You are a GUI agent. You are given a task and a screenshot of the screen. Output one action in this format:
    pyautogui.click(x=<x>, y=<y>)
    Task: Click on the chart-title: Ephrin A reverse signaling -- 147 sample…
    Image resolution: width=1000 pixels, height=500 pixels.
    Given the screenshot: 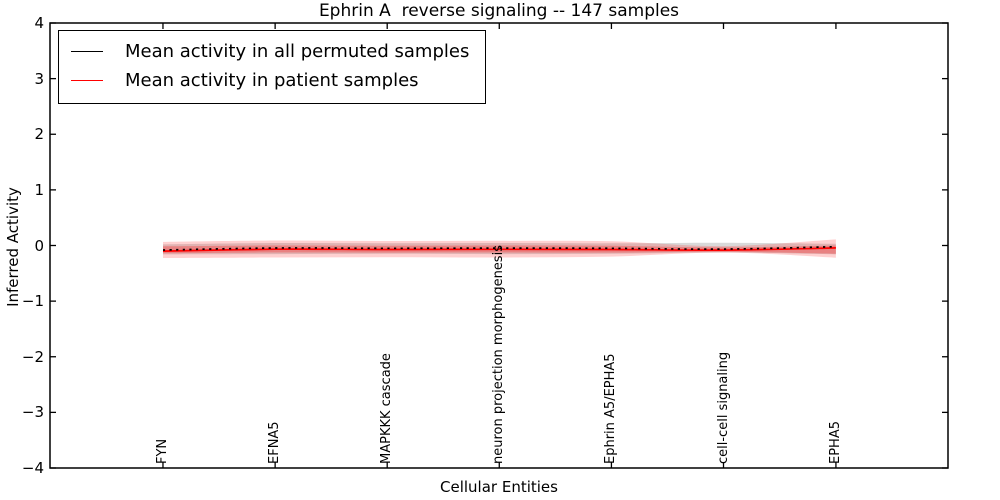 What is the action you would take?
    pyautogui.click(x=499, y=11)
    